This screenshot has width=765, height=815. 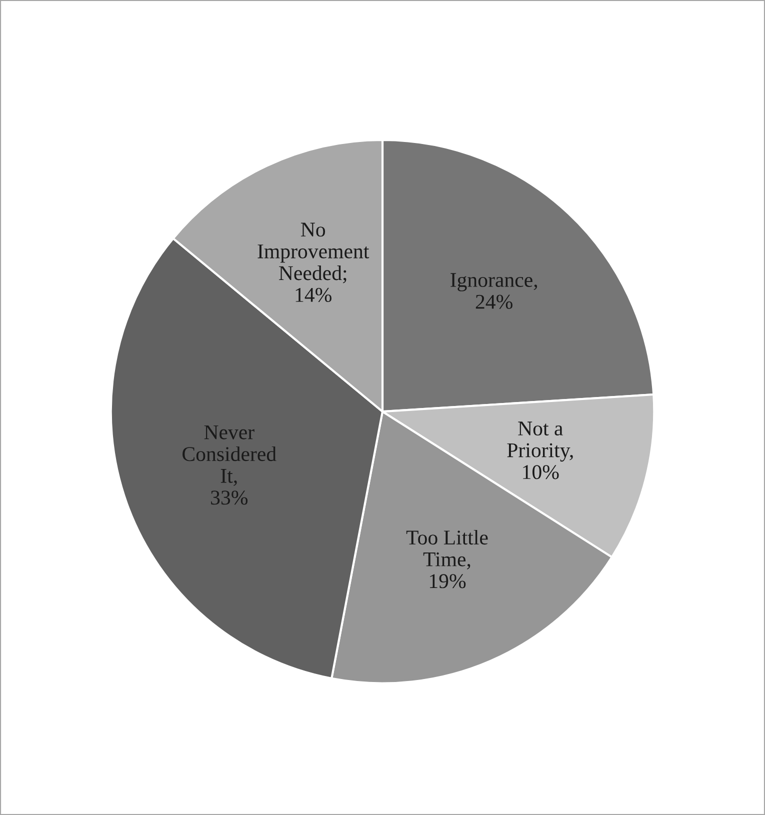 I want to click on slice-label: Not a Priority, 10%, so click(x=540, y=451).